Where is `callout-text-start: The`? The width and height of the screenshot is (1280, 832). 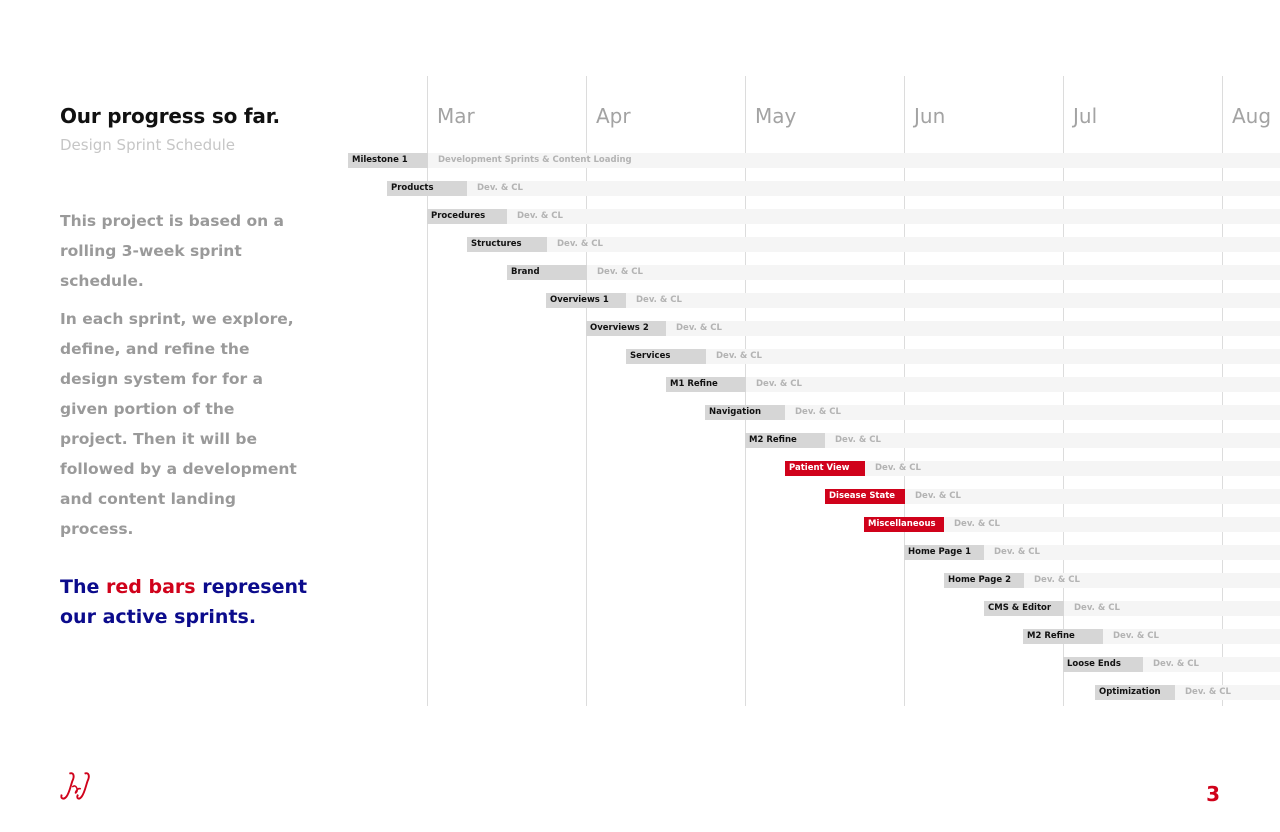
callout-text-start: The is located at coordinates (83, 587).